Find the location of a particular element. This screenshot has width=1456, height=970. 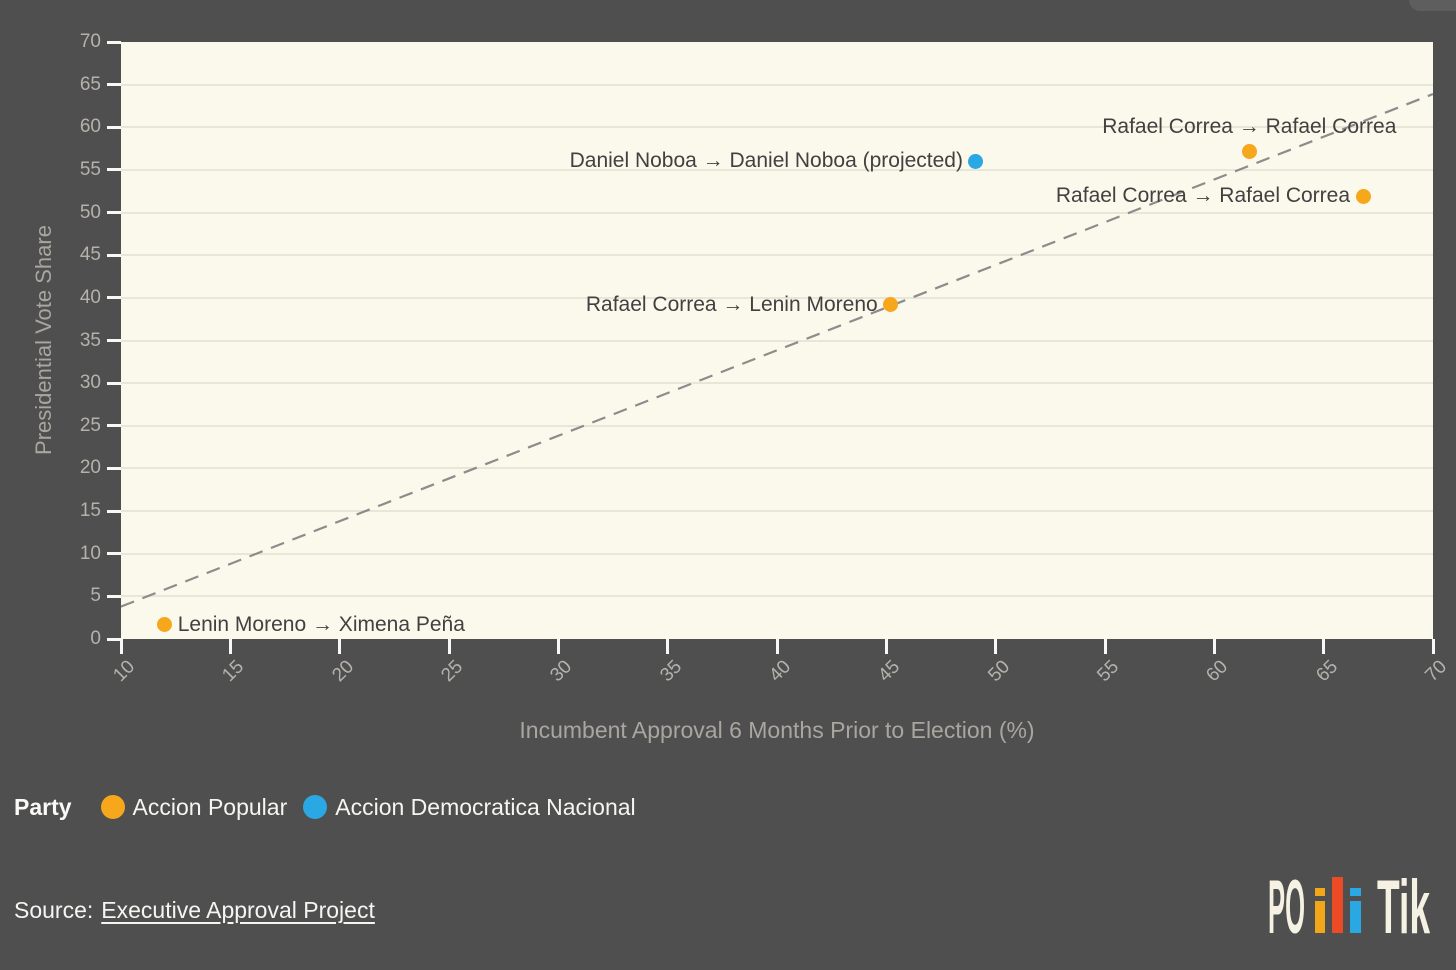

x-tick-label-15: 15 is located at coordinates (233, 671).